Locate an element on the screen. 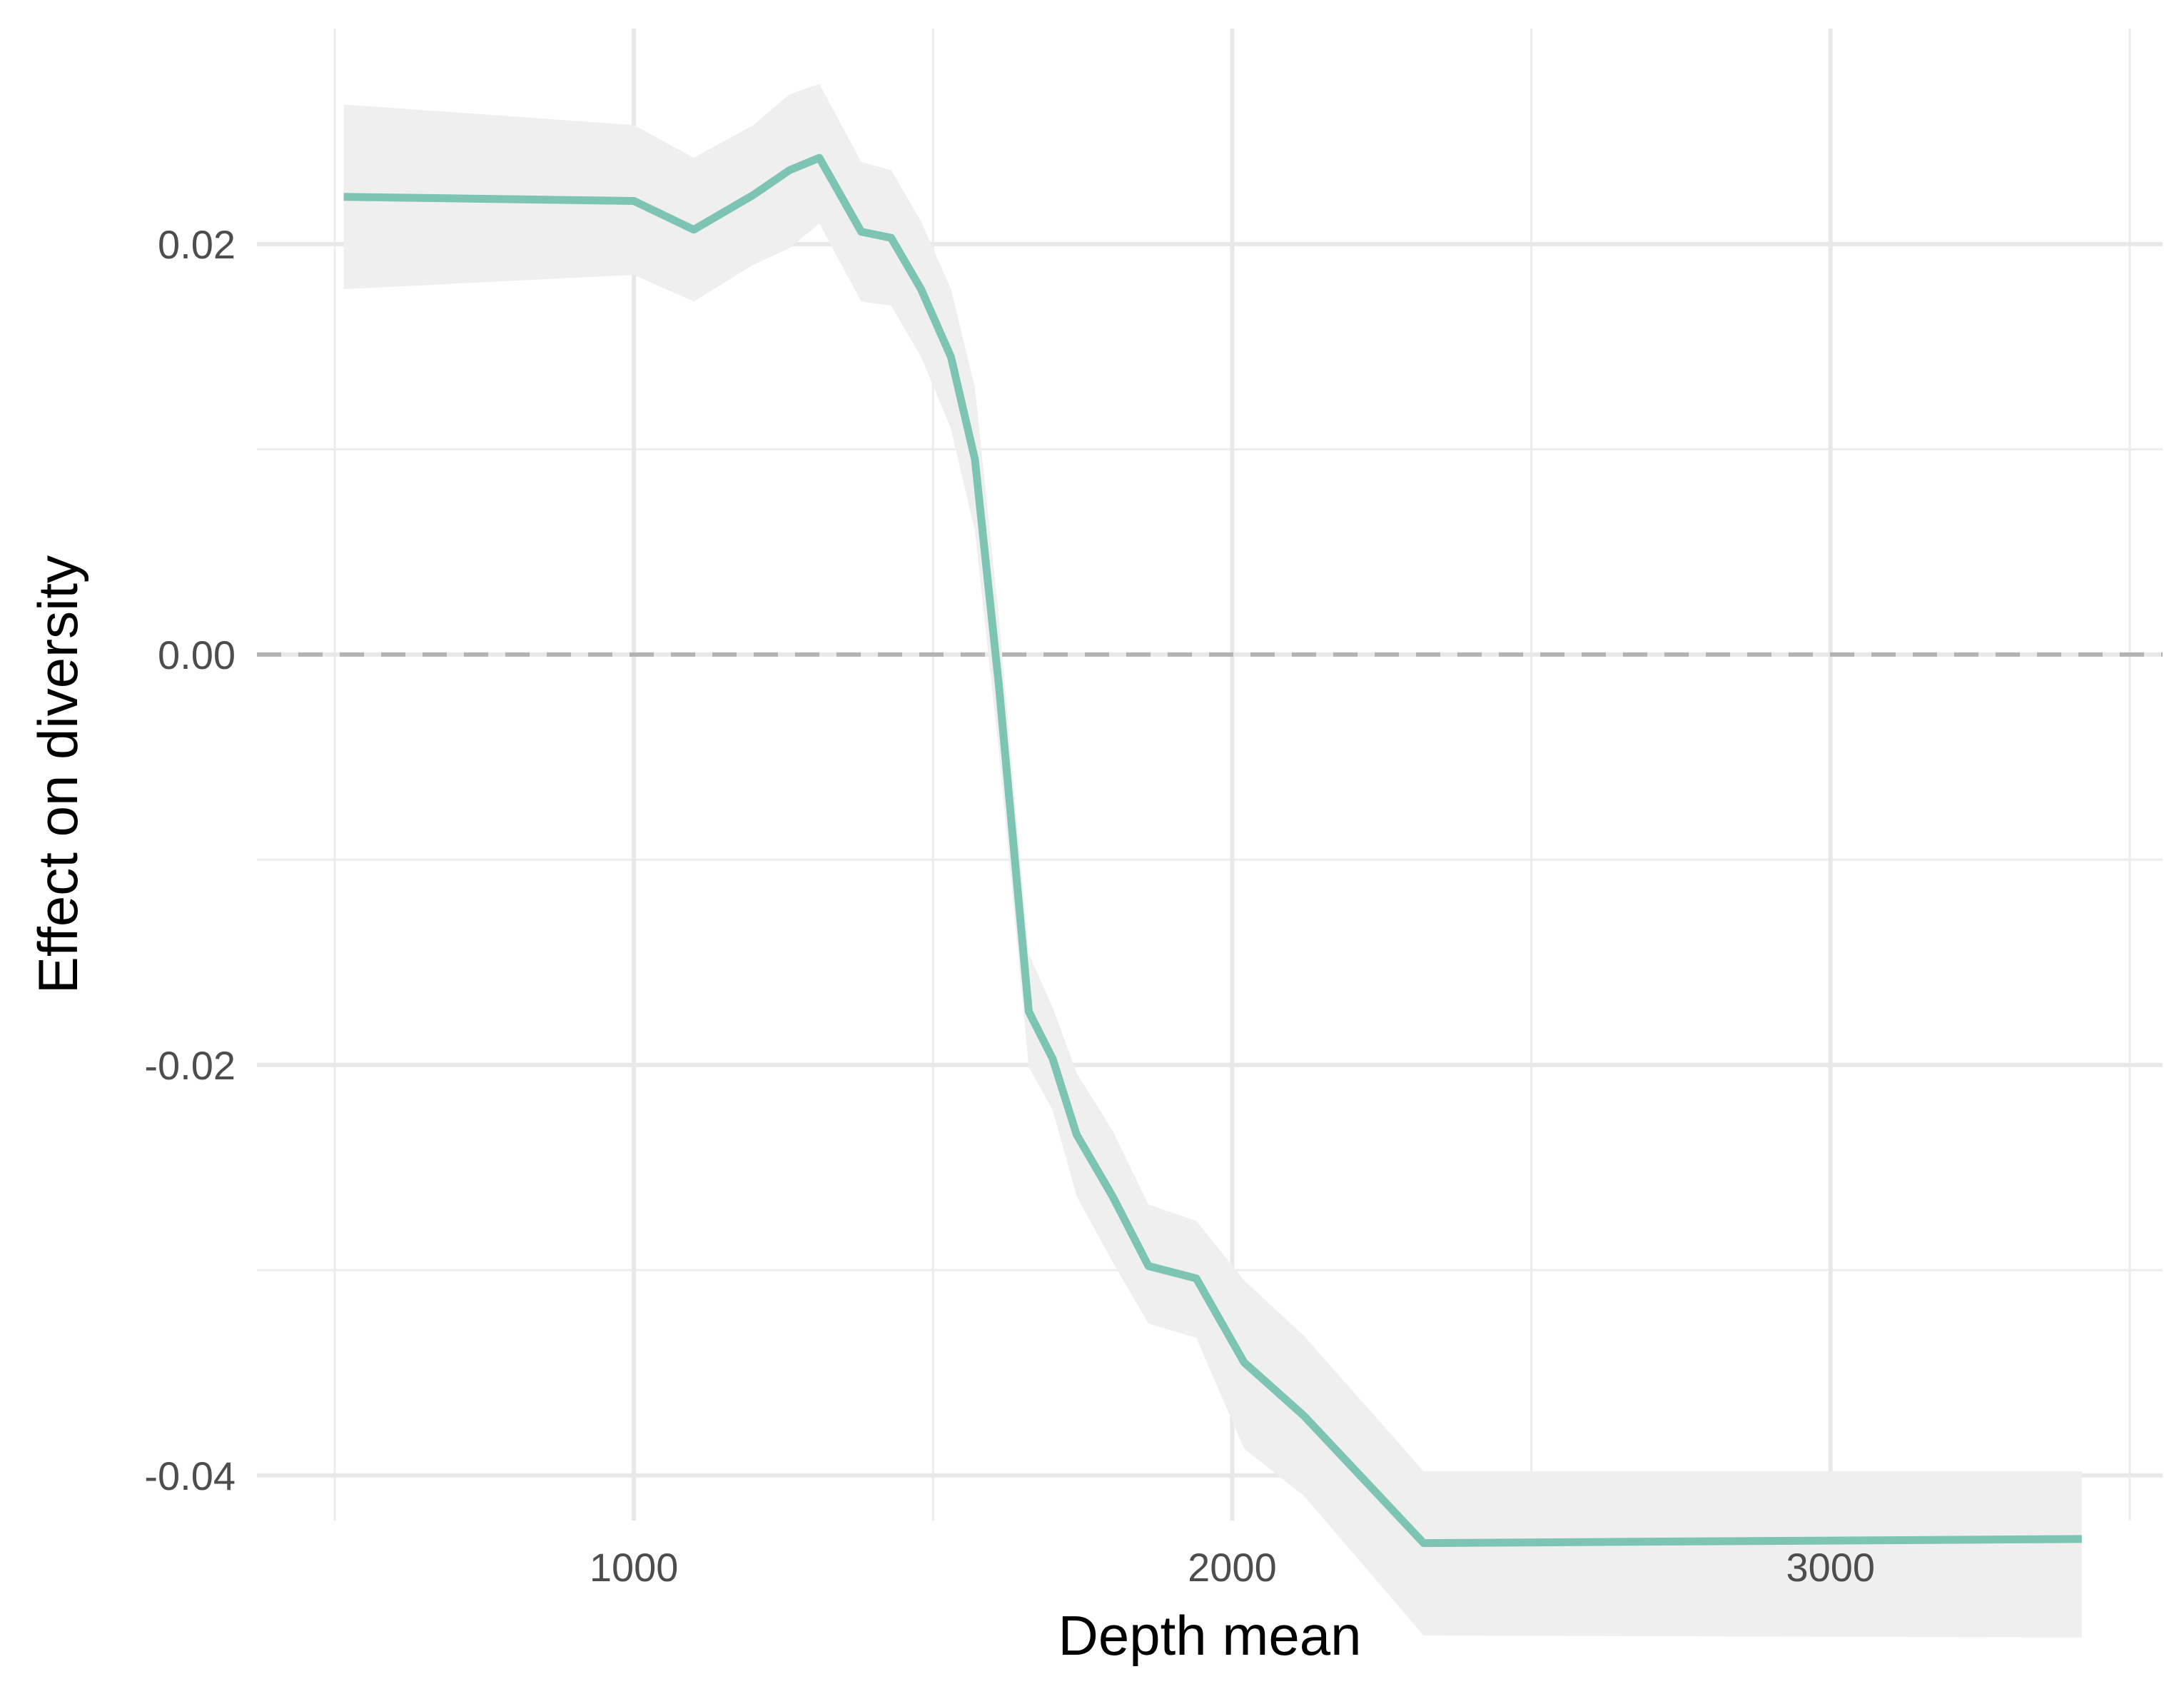 The image size is (2184, 1699). y-tick-label-1: 0.00 is located at coordinates (197, 655).